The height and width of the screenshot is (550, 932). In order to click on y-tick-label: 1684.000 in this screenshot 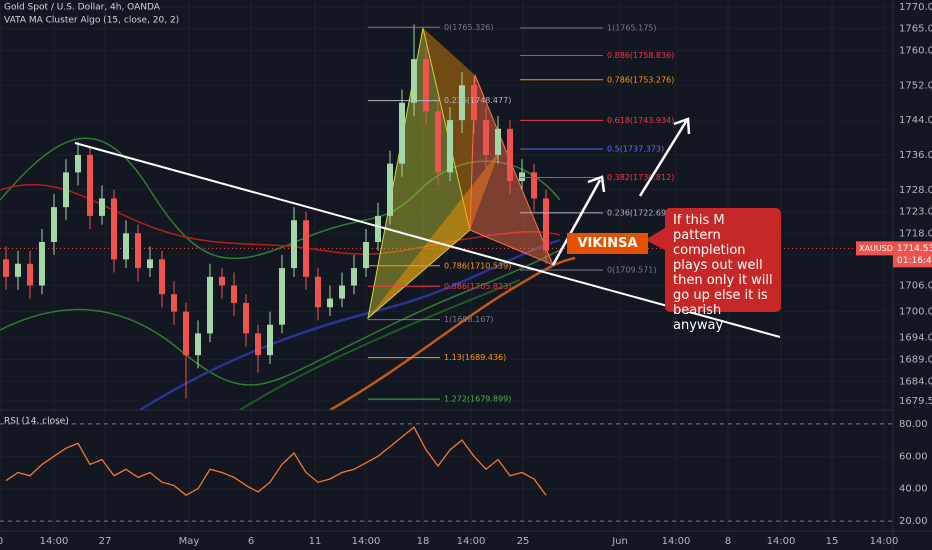, I will do `click(915, 381)`.